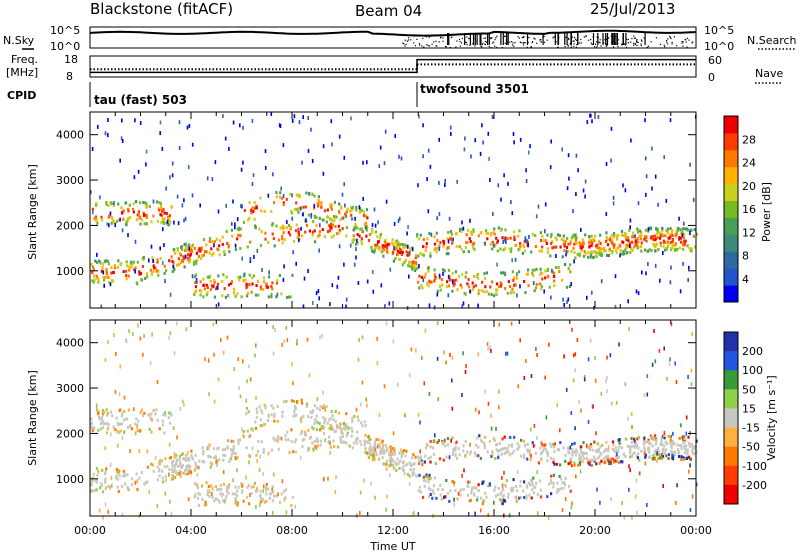 This screenshot has height=554, width=800. I want to click on noise-sky-series, so click(393, 33).